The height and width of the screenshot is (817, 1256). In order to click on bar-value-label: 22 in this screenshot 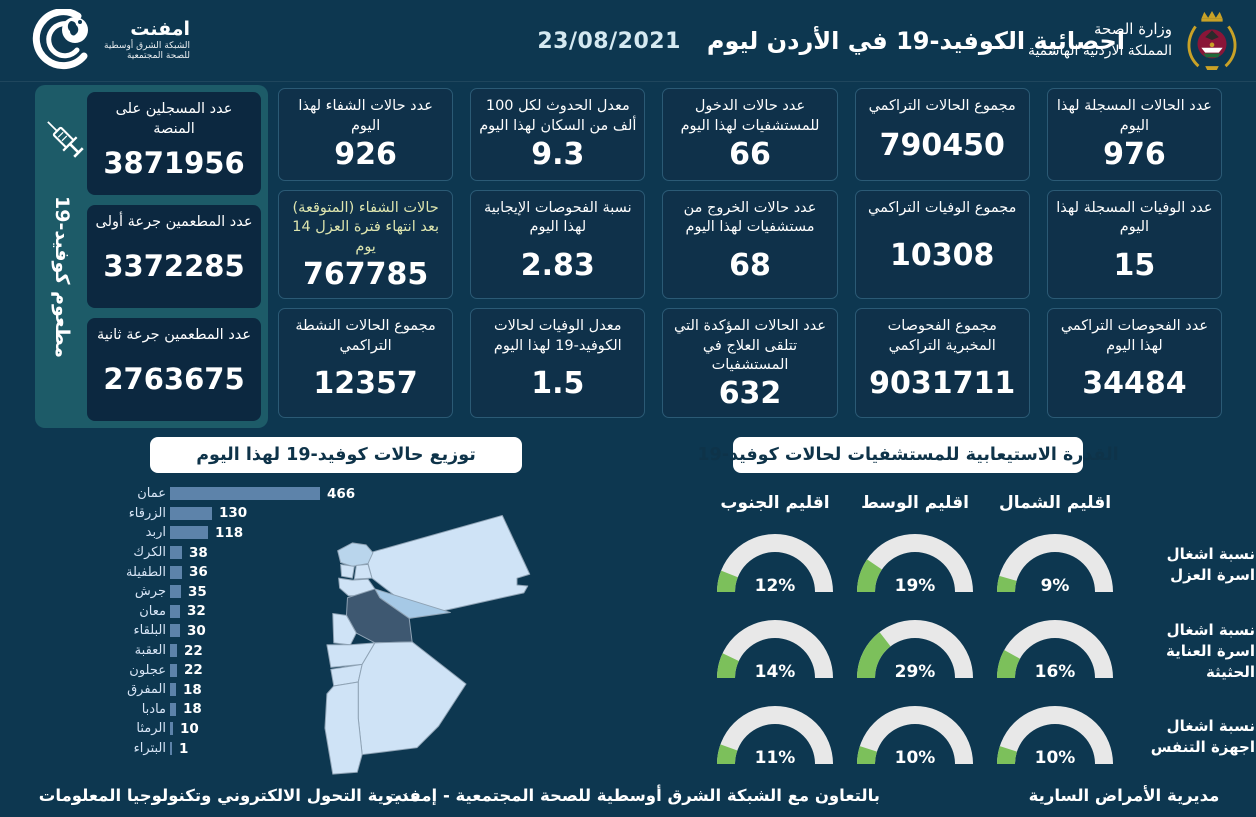, I will do `click(193, 650)`.